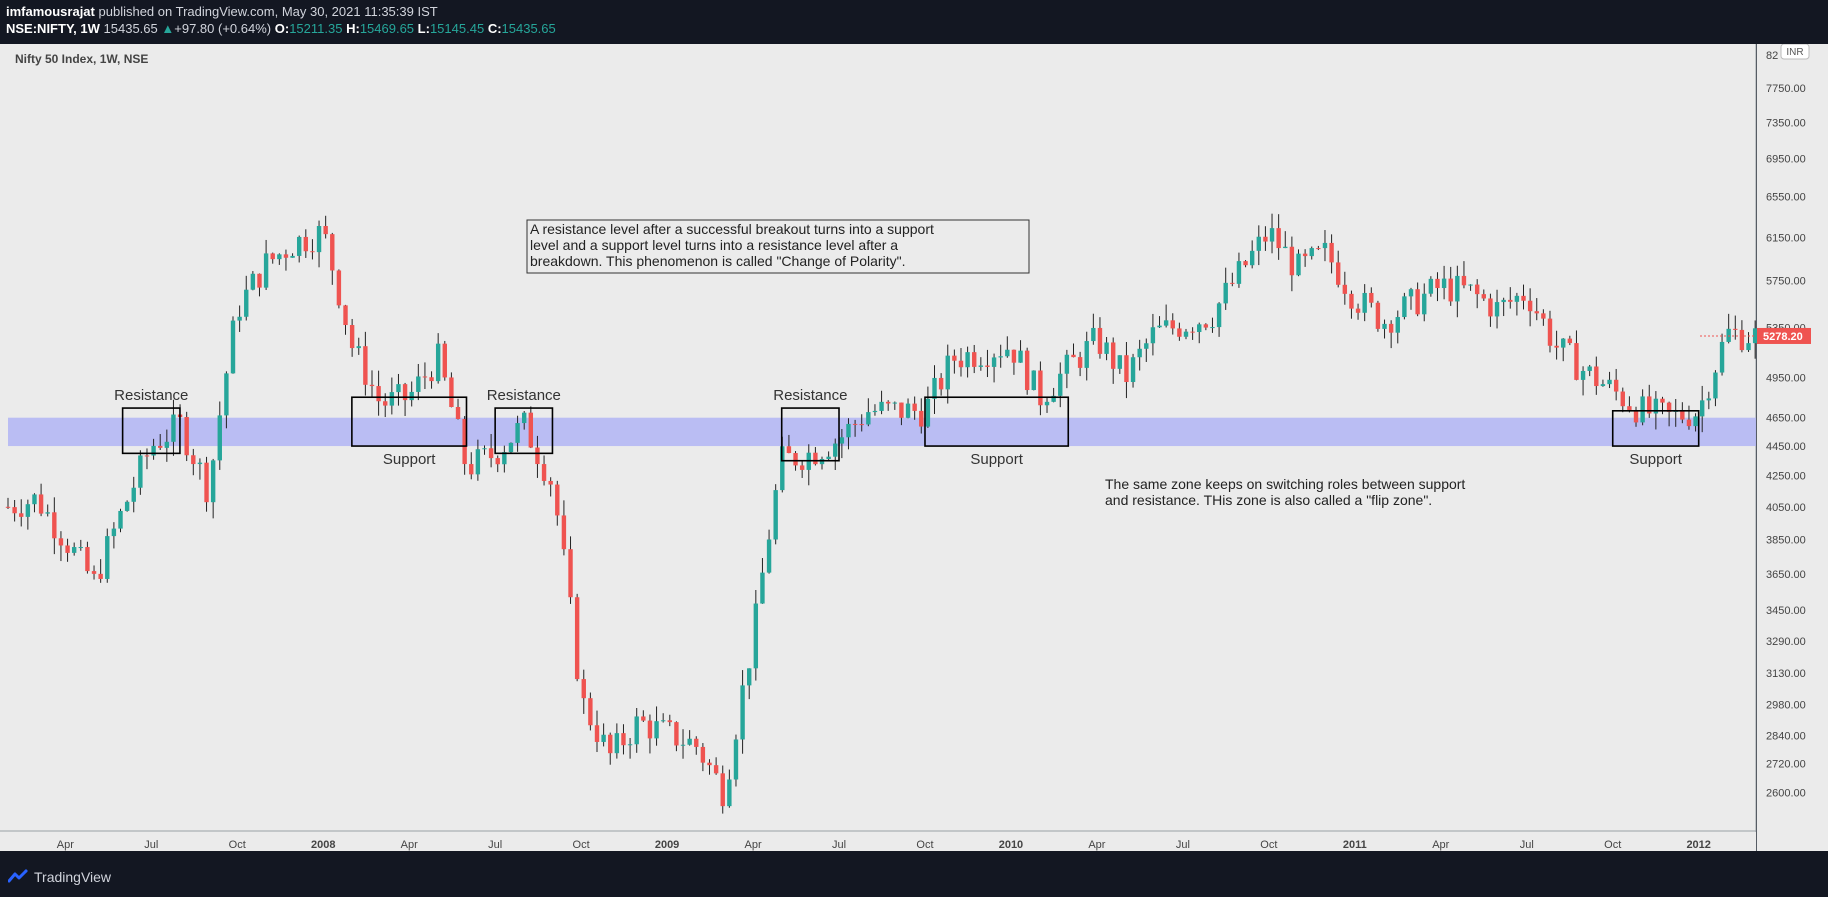  I want to click on level-box-label: Support, so click(1655, 459).